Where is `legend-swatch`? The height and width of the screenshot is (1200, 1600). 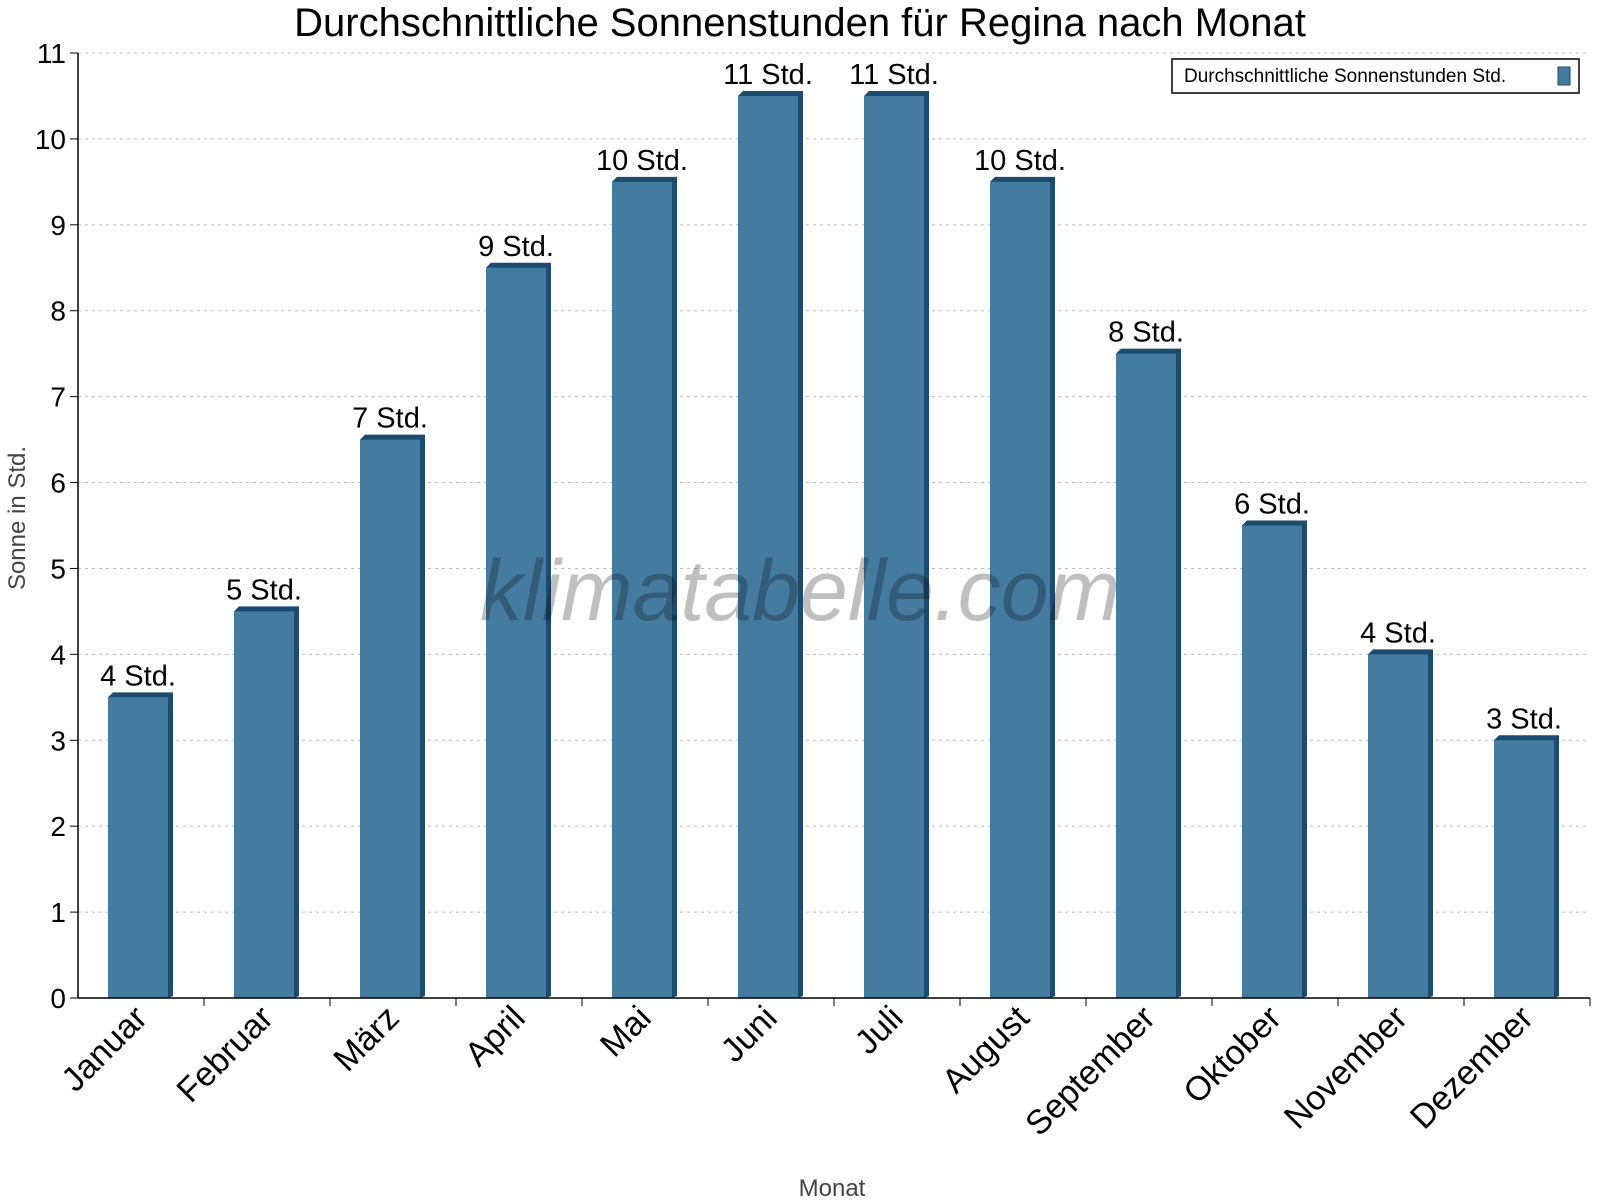
legend-swatch is located at coordinates (1564, 76).